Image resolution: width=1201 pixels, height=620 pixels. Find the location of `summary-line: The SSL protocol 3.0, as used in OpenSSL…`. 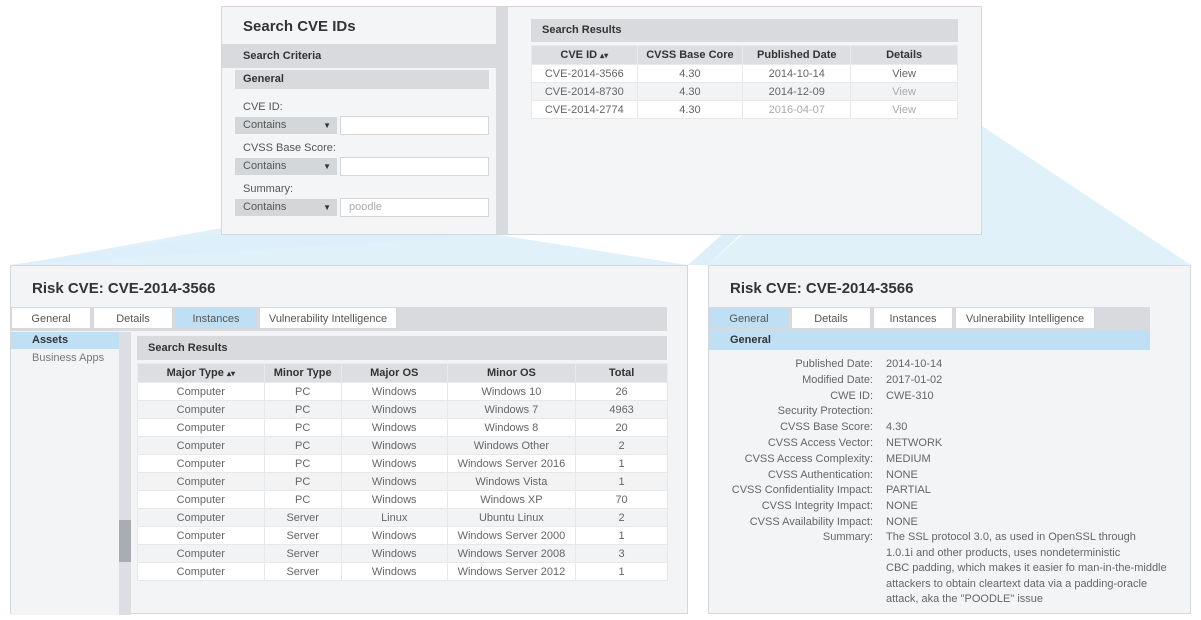

summary-line: The SSL protocol 3.0, as used in OpenSSL… is located at coordinates (1011, 537).